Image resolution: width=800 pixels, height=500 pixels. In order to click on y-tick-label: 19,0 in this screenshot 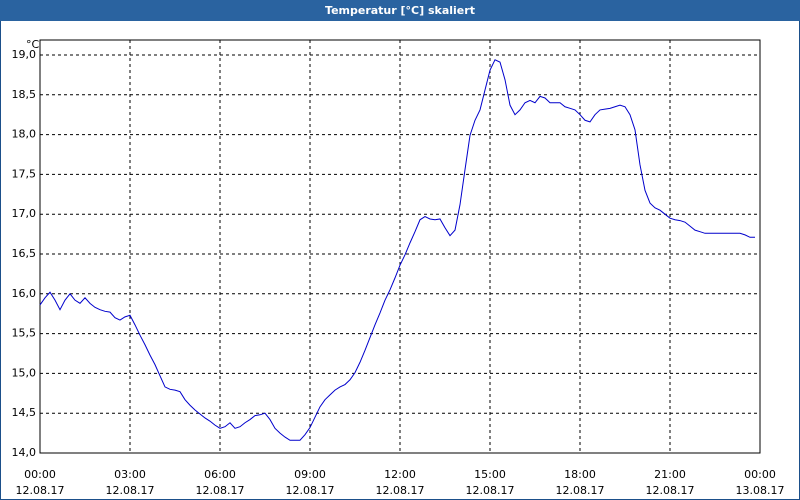, I will do `click(24, 54)`.